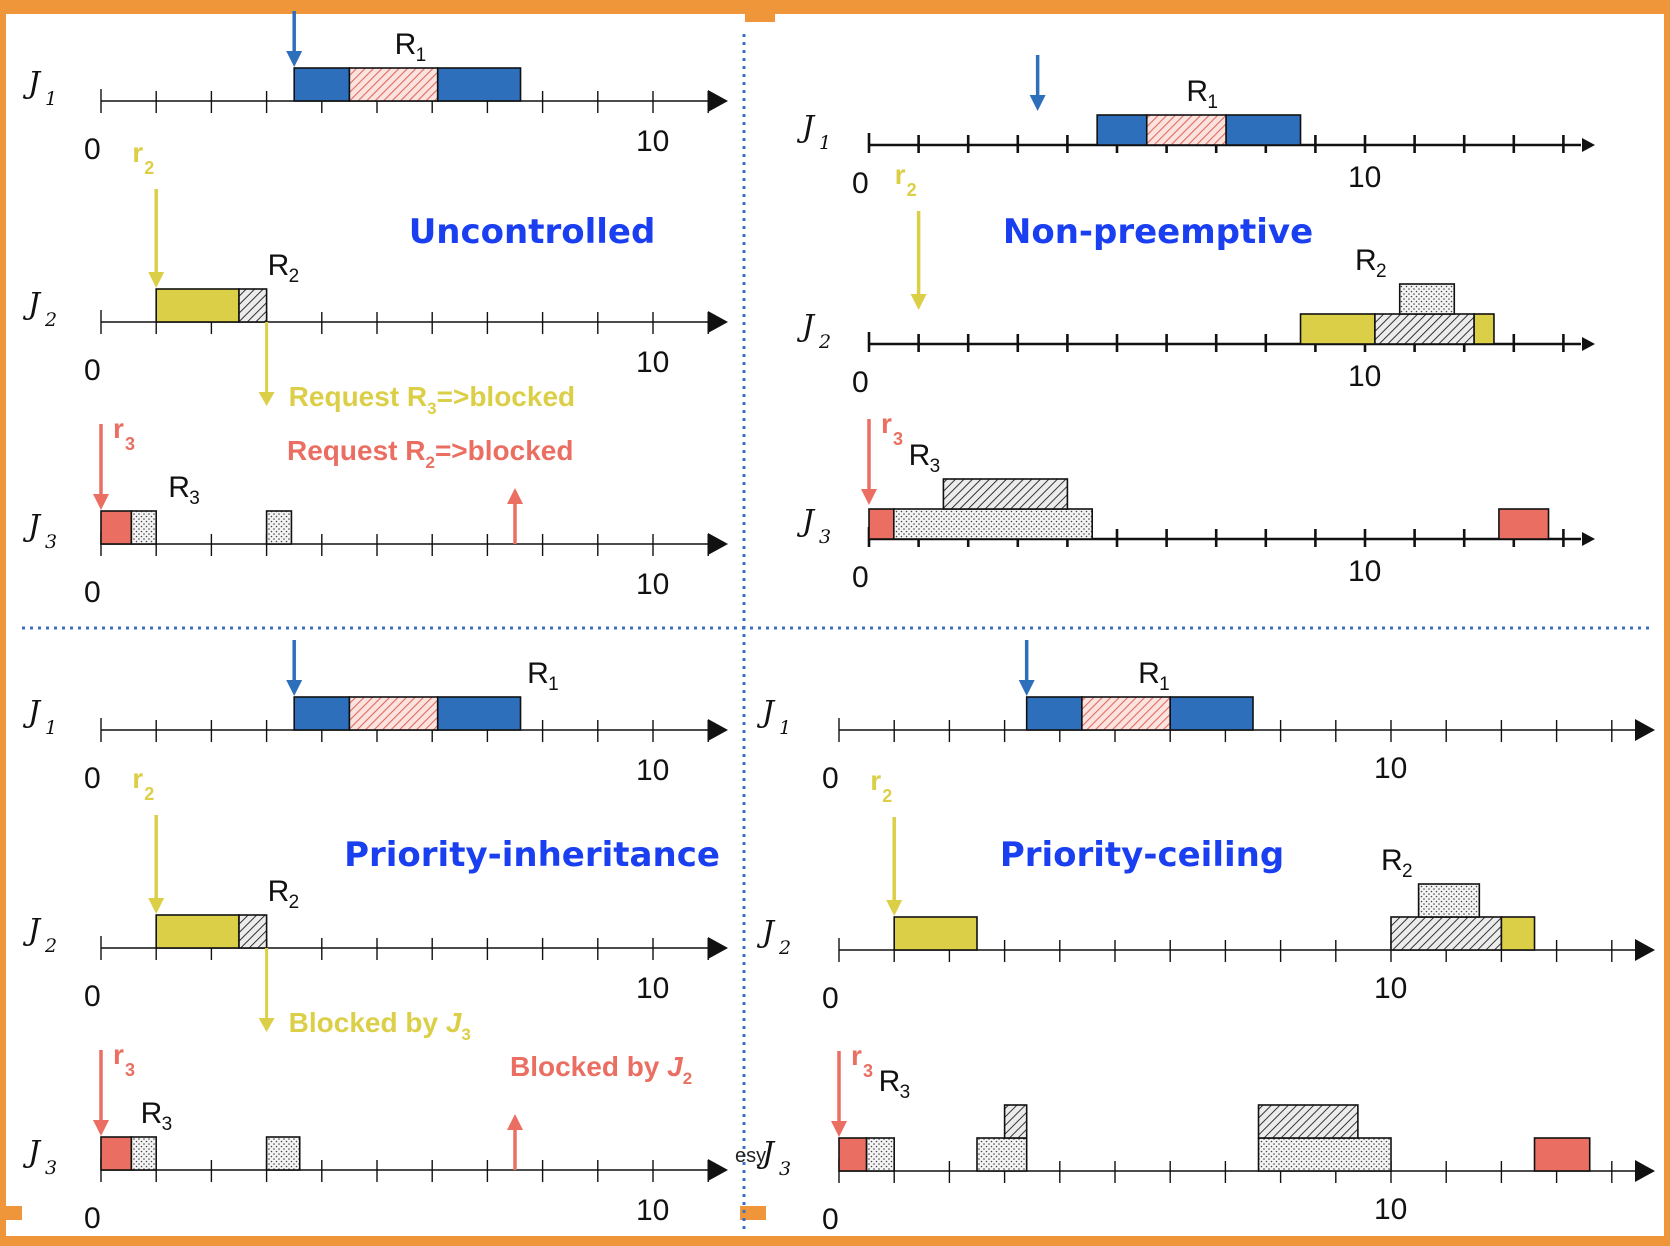  What do you see at coordinates (1142, 855) in the screenshot?
I see `title-priority-ceiling: Priority-ceiling` at bounding box center [1142, 855].